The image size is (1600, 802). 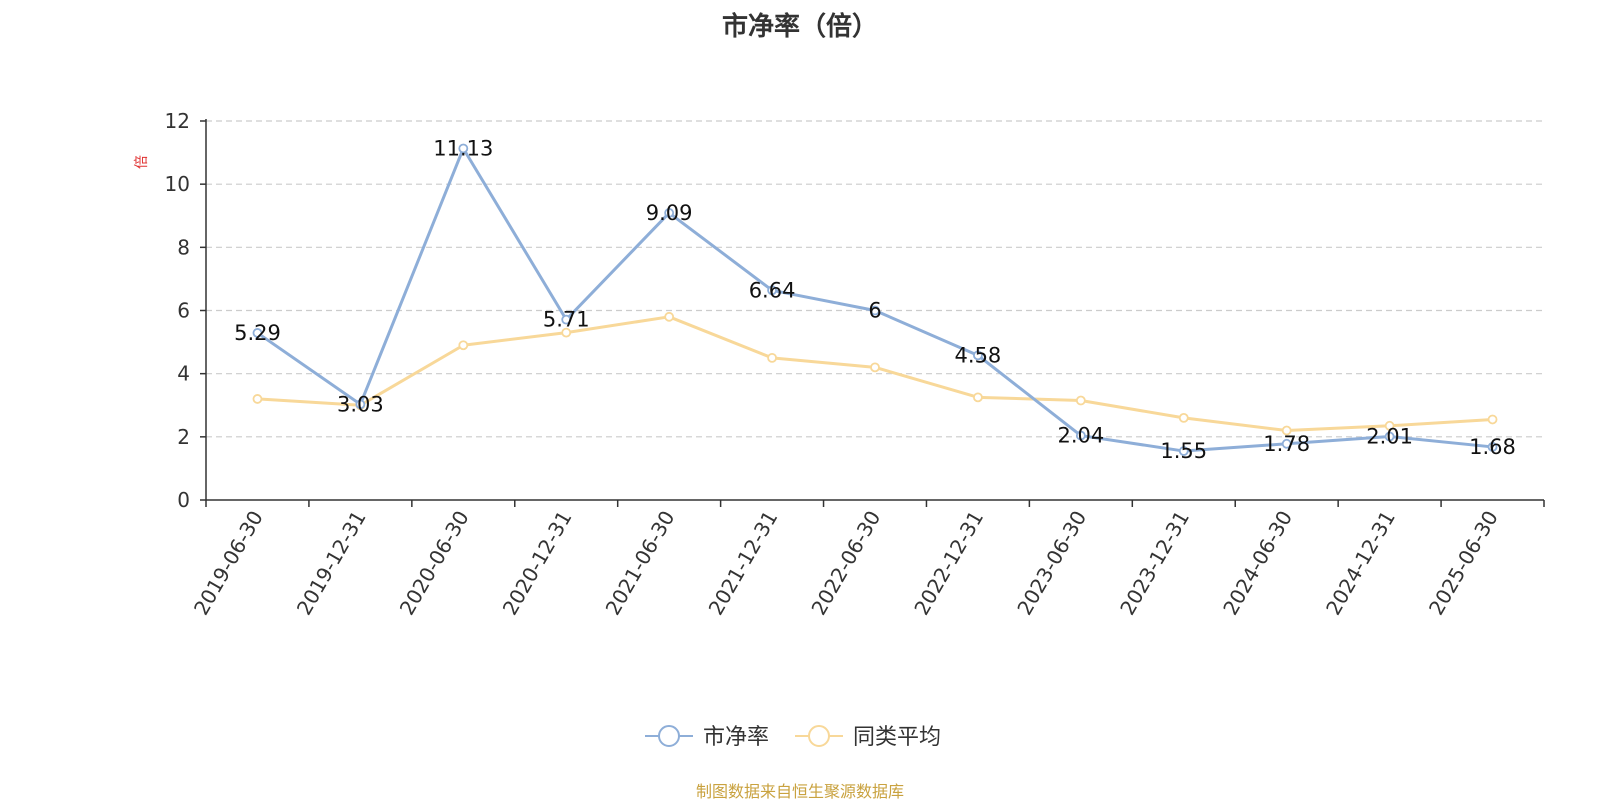 What do you see at coordinates (183, 500) in the screenshot?
I see `y-tick-label: 0` at bounding box center [183, 500].